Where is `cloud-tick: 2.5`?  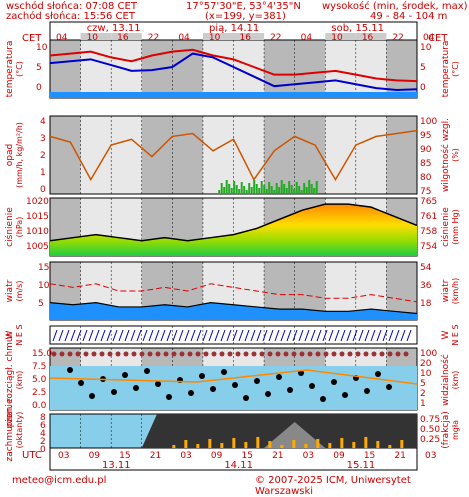 cloud-tick: 2.5 is located at coordinates (39, 393).